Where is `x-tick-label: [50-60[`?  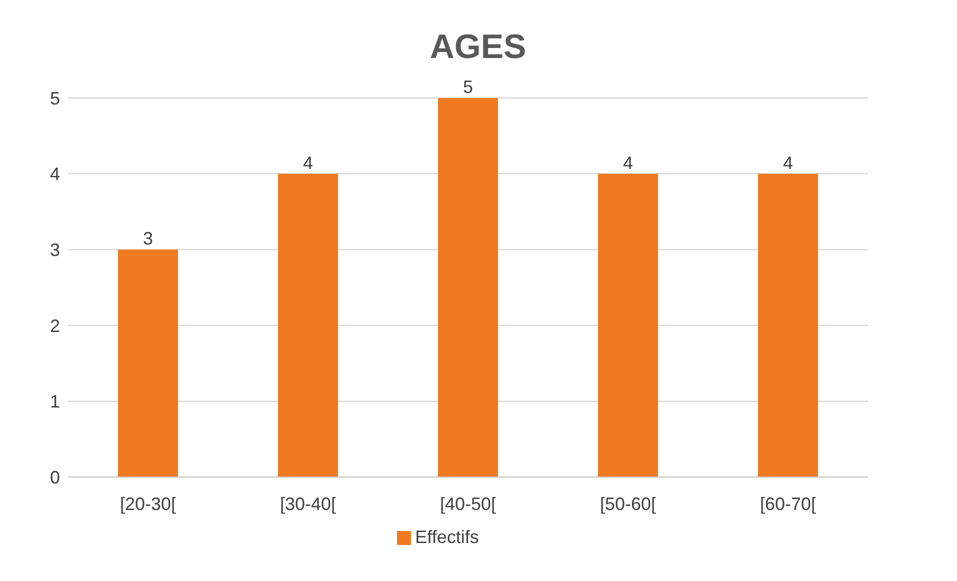 x-tick-label: [50-60[ is located at coordinates (628, 504).